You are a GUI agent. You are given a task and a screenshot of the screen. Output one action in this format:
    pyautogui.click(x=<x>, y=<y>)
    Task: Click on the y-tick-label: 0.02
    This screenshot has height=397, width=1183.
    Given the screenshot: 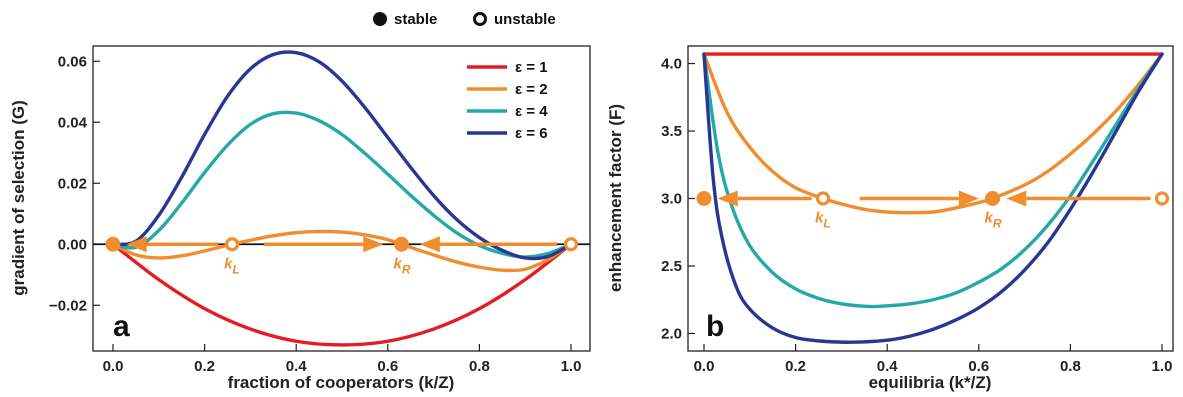 What is the action you would take?
    pyautogui.click(x=72, y=183)
    